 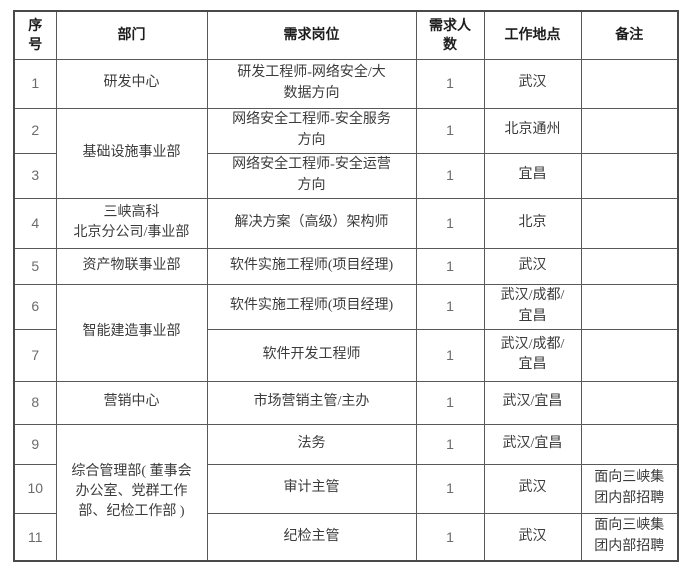 I want to click on department-cell: 综合管理部( 董事会 办公室、党群工作 部、纪检工作部 ), so click(x=131, y=492).